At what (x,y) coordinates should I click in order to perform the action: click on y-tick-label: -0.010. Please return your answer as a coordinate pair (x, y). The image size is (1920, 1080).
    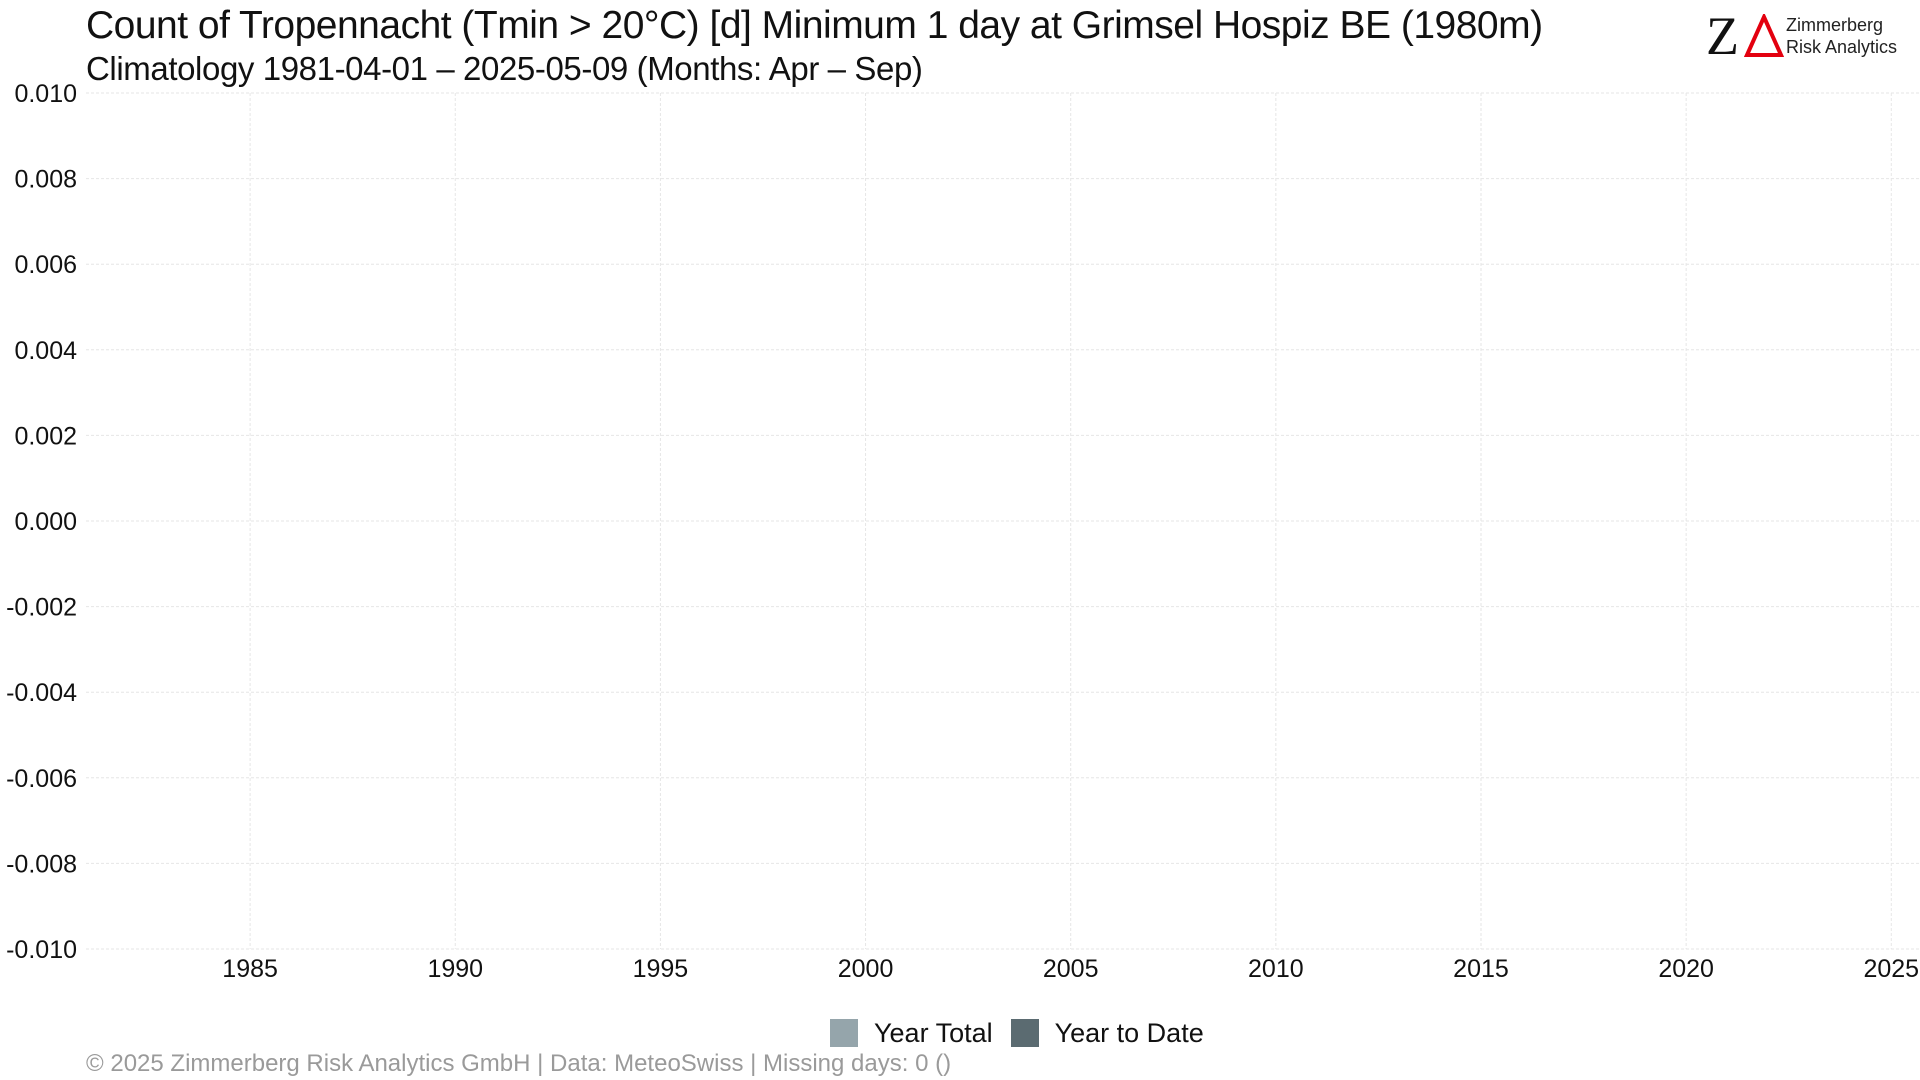
    Looking at the image, I should click on (41, 950).